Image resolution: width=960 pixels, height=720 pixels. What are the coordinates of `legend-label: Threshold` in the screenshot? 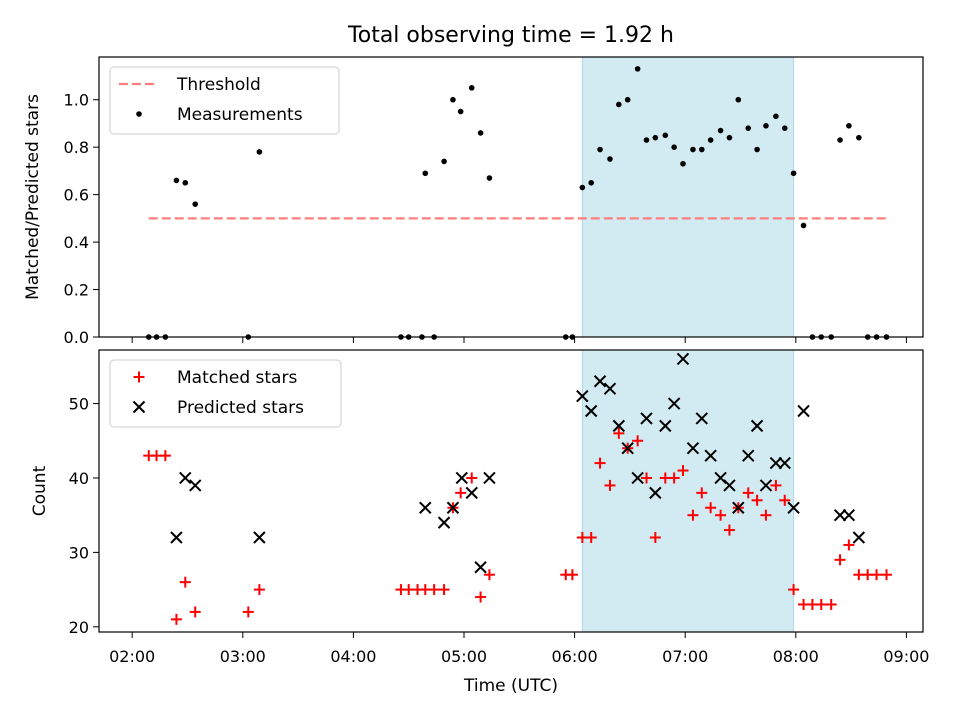 It's located at (218, 85).